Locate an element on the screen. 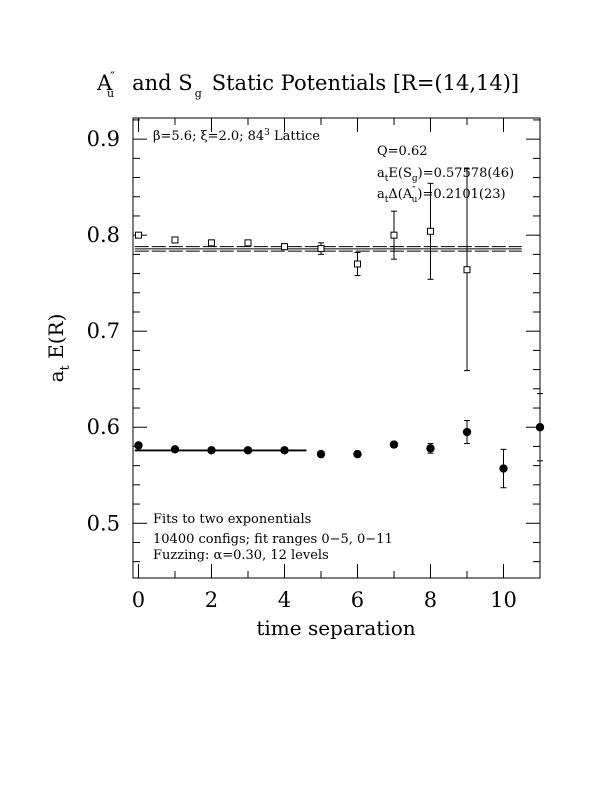 This screenshot has height=792, width=612. y-tick-label: 0.6 is located at coordinates (103, 427).